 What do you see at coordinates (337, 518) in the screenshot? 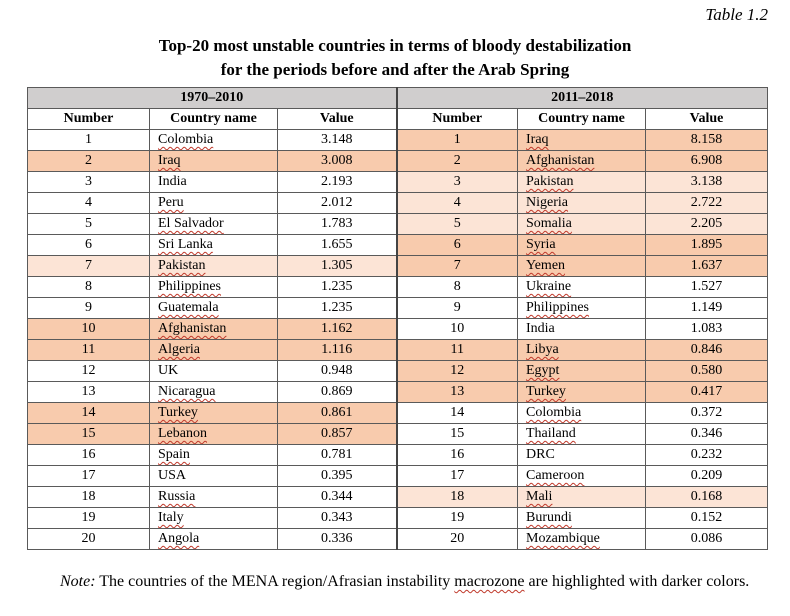
I see `left-value-cell: 0.343` at bounding box center [337, 518].